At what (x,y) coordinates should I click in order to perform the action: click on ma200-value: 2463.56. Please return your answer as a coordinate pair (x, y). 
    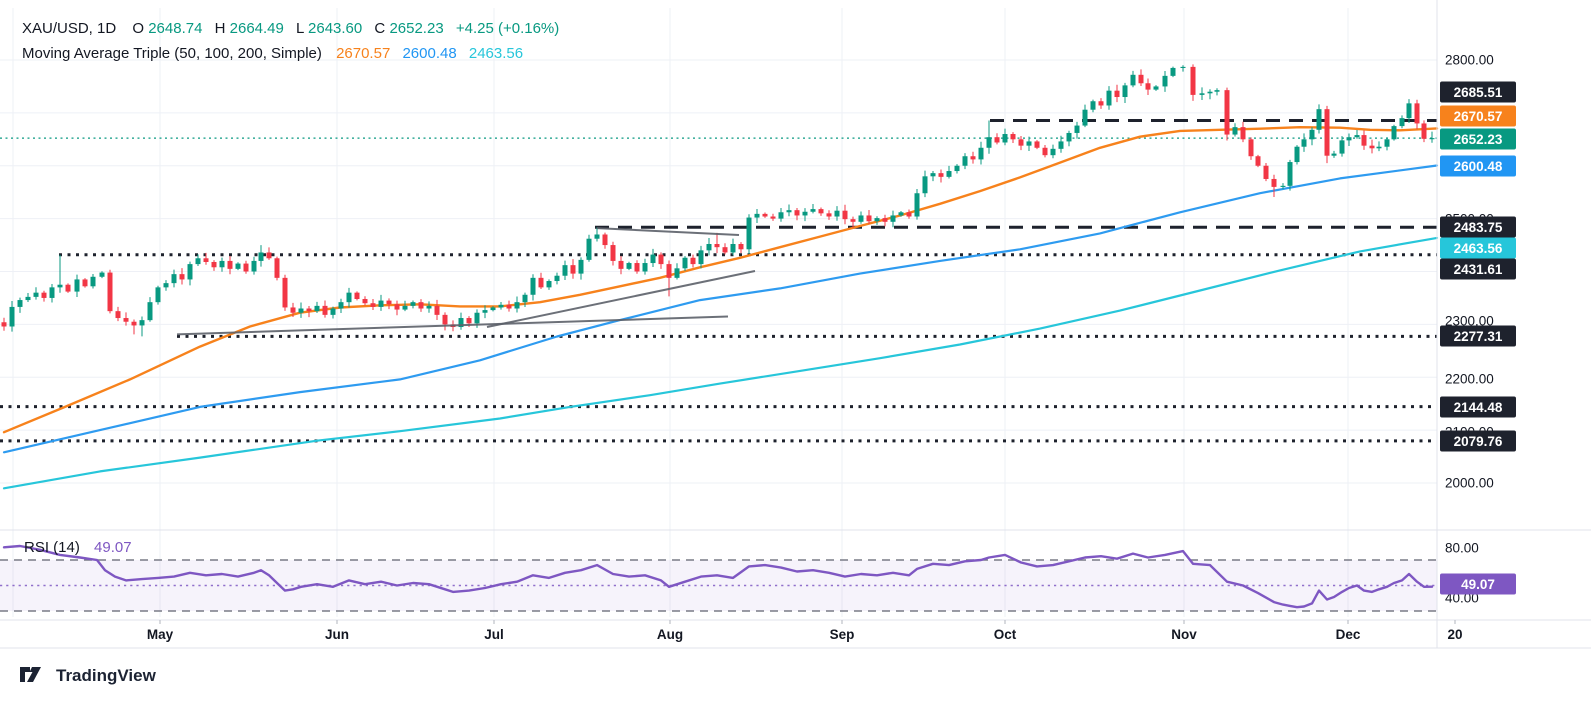
    Looking at the image, I should click on (496, 53).